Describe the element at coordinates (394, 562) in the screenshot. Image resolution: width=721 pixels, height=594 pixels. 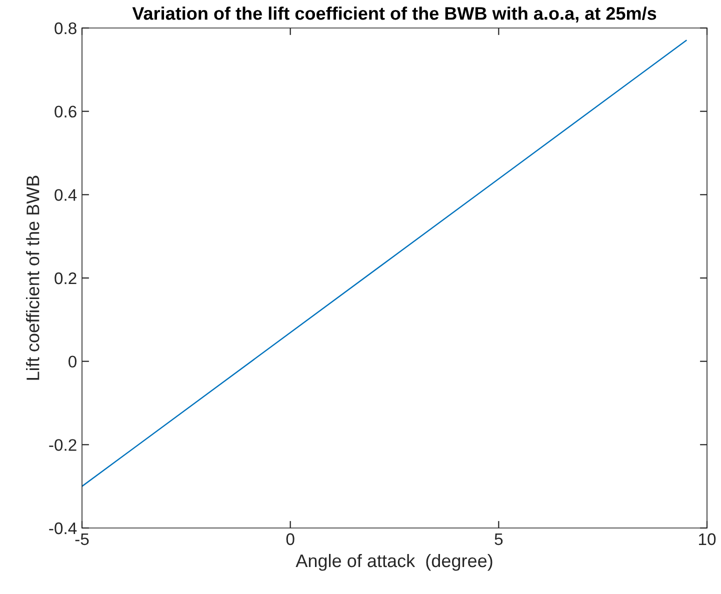
I see `x-axis-title: Angle of attack (degree)` at that location.